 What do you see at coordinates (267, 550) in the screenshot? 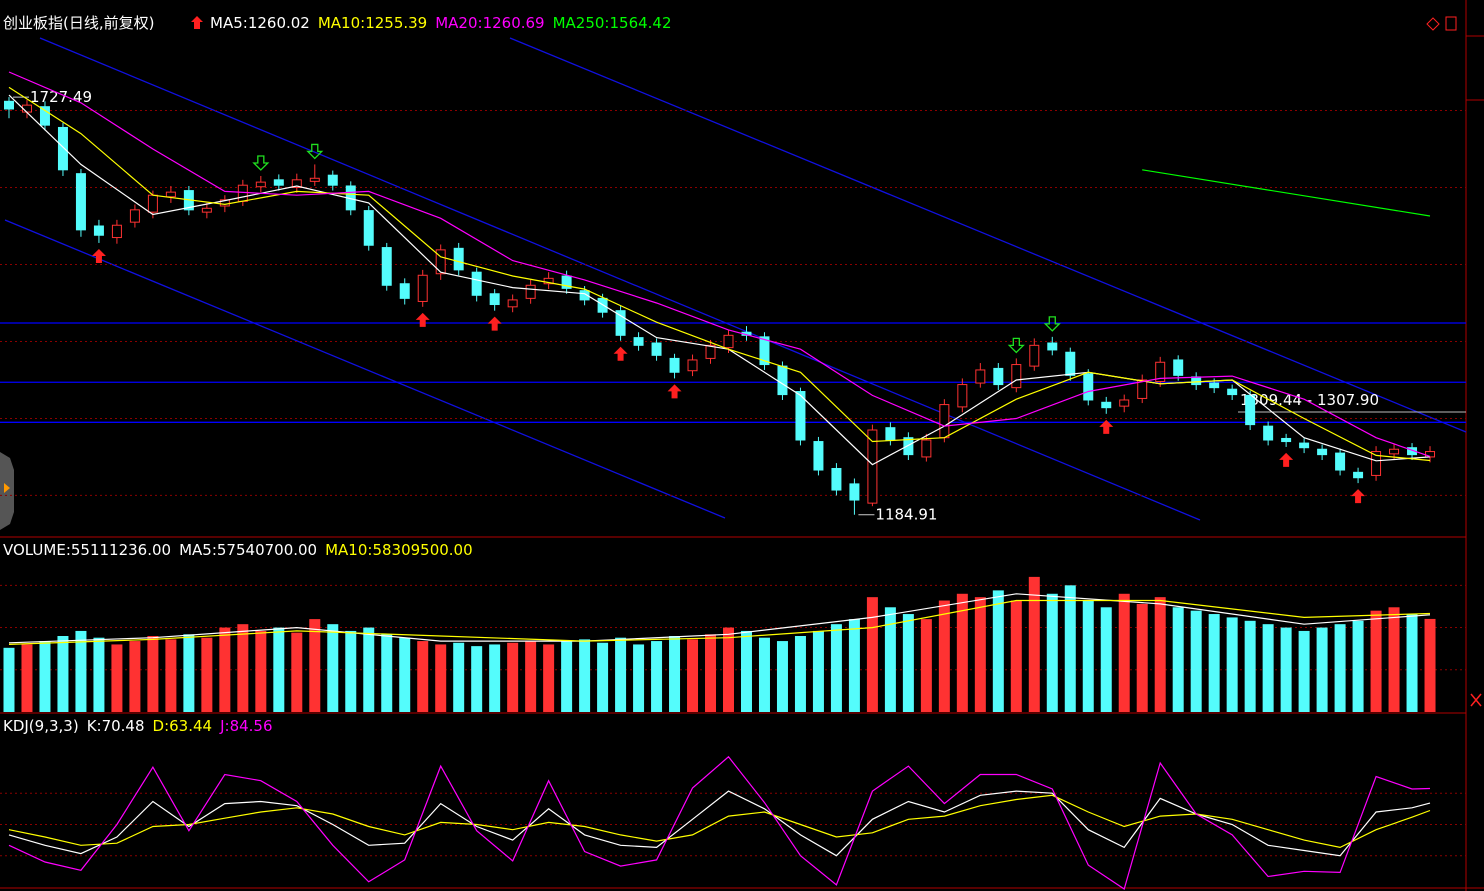
I see `legend-value: 57540700.00` at bounding box center [267, 550].